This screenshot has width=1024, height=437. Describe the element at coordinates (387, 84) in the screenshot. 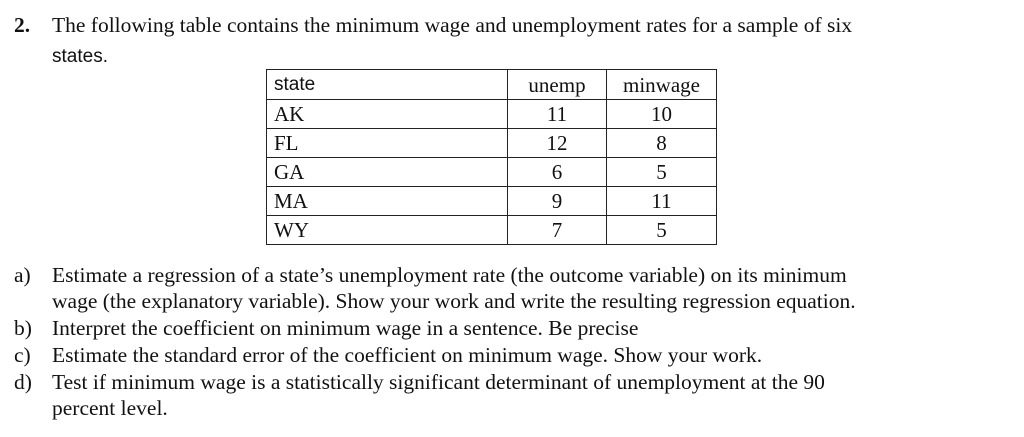

I see `column-header-state: state` at that location.